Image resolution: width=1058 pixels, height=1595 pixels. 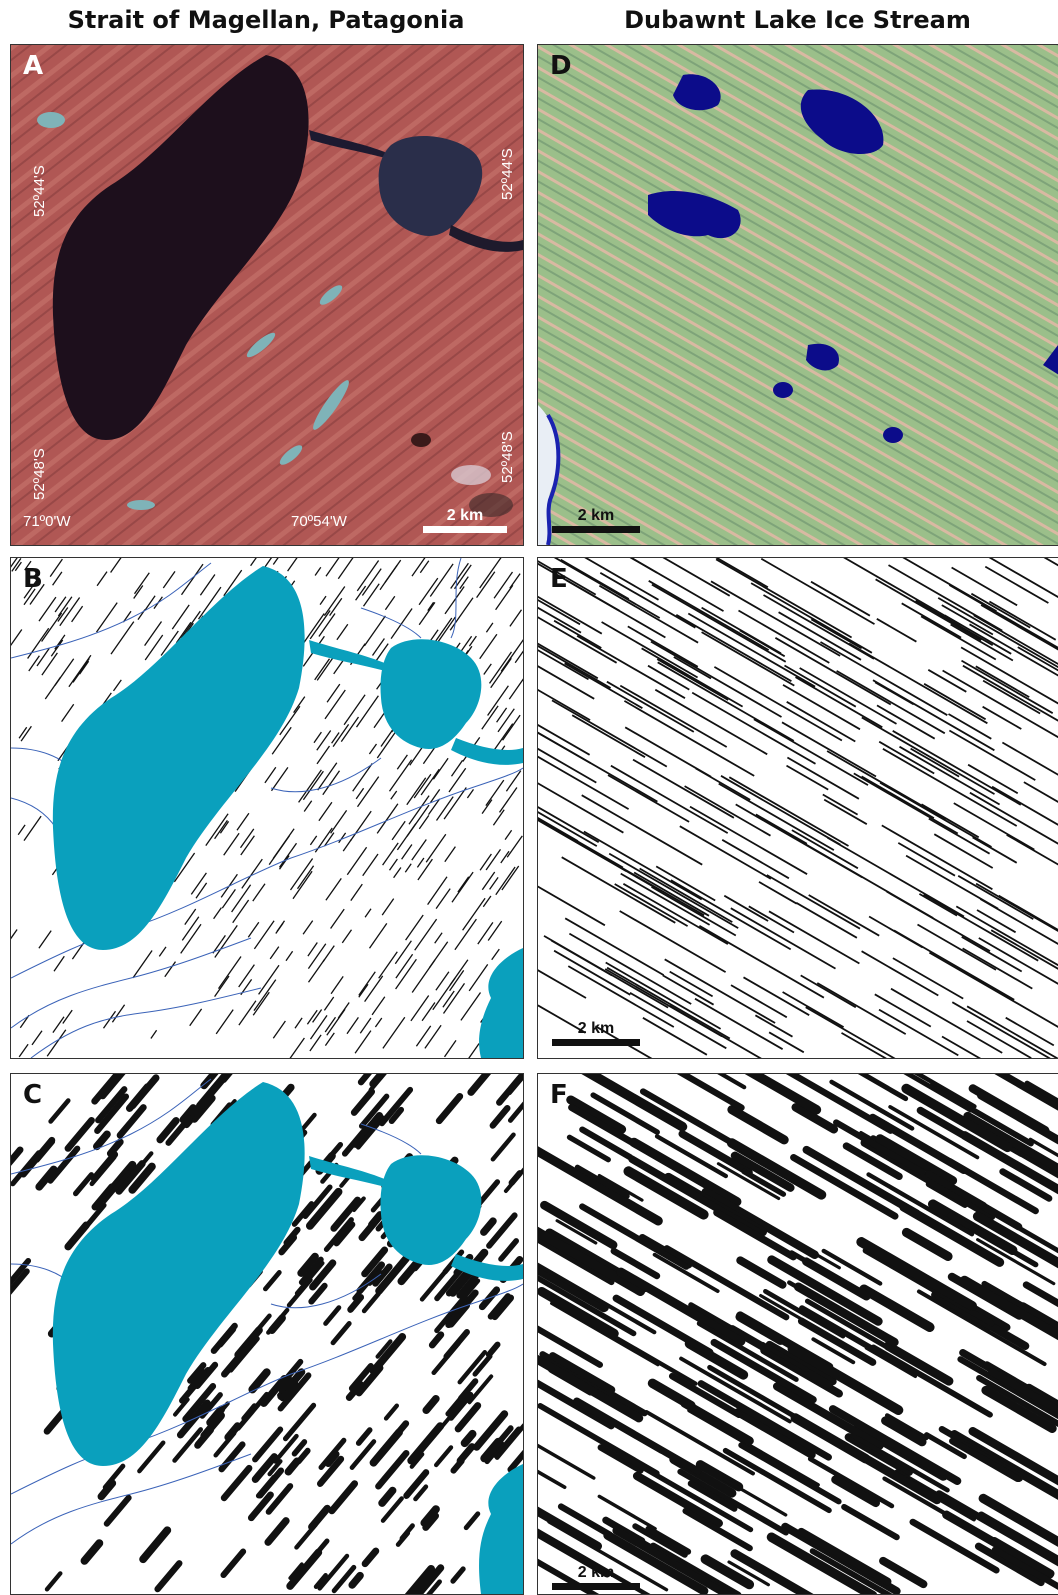 I want to click on scale-bar-d: 2 km, so click(x=596, y=519).